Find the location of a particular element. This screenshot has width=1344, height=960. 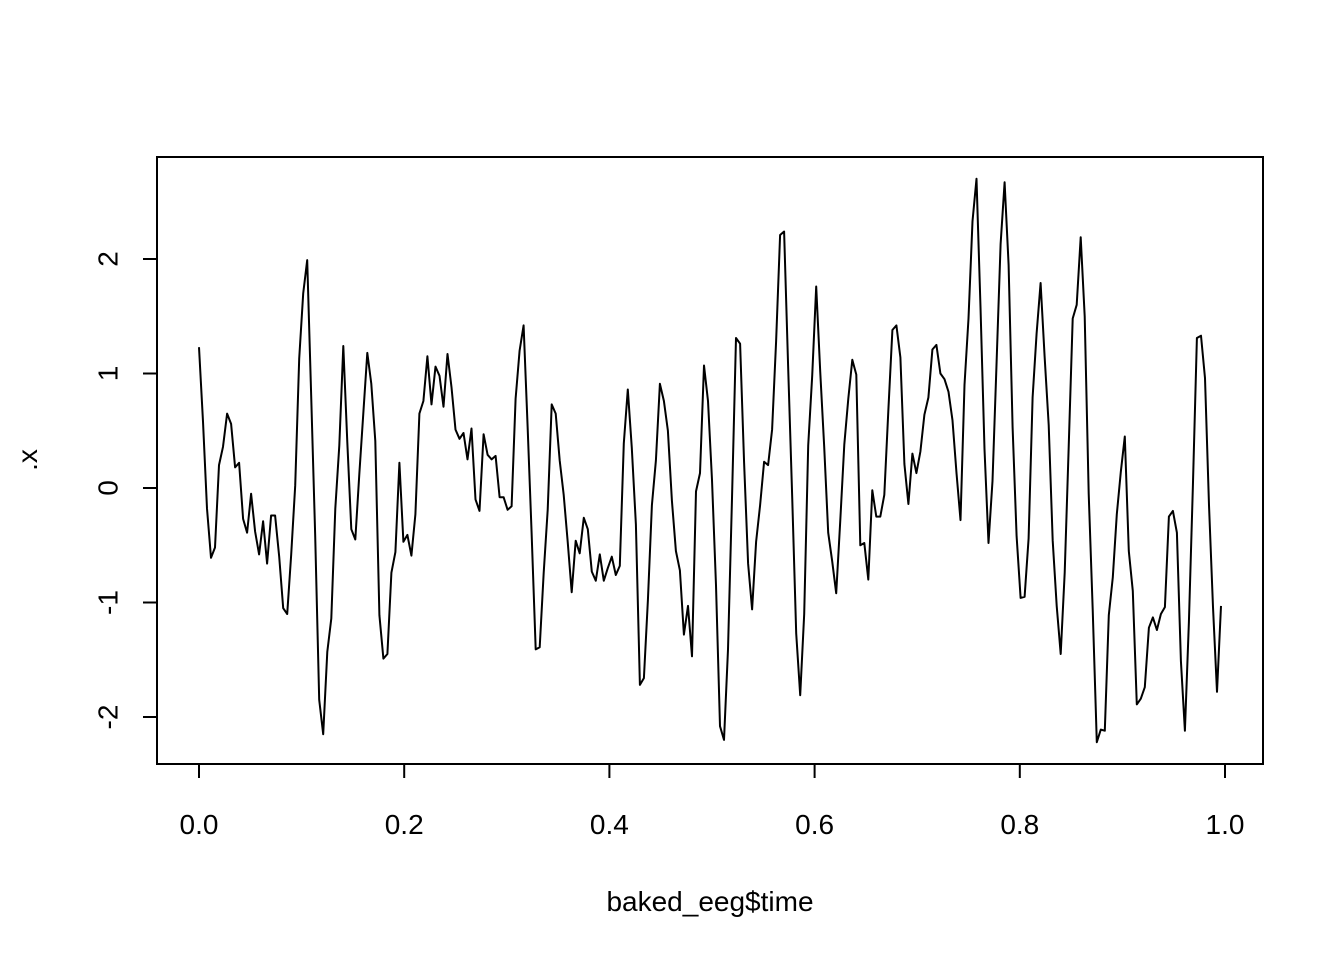

y-tick-label: 2 is located at coordinates (107, 259).